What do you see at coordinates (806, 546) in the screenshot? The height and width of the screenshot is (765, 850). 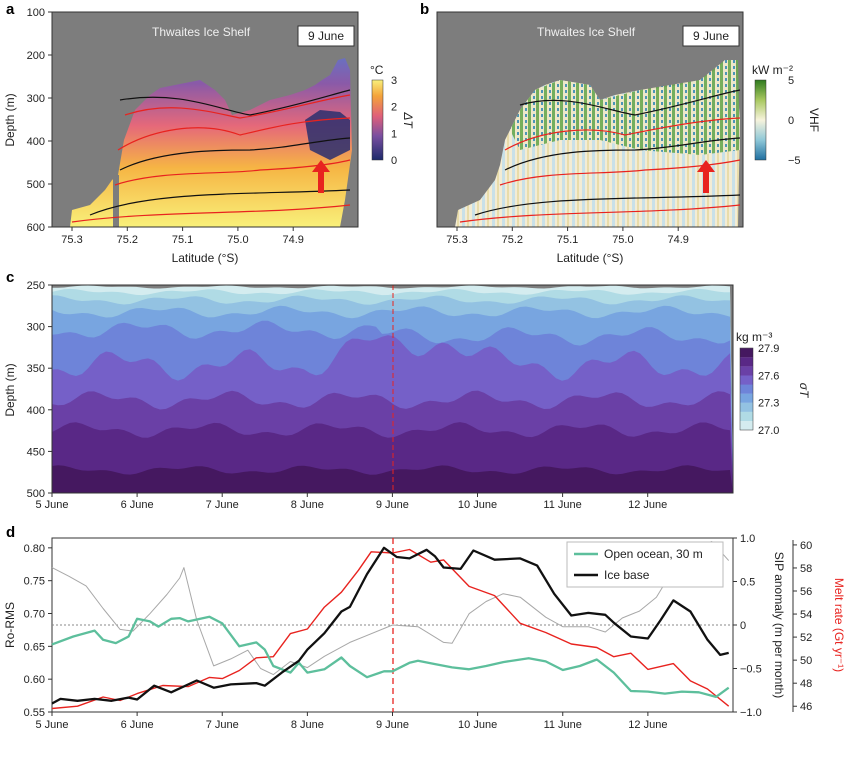 I see `melt-tick-label: 60` at bounding box center [806, 546].